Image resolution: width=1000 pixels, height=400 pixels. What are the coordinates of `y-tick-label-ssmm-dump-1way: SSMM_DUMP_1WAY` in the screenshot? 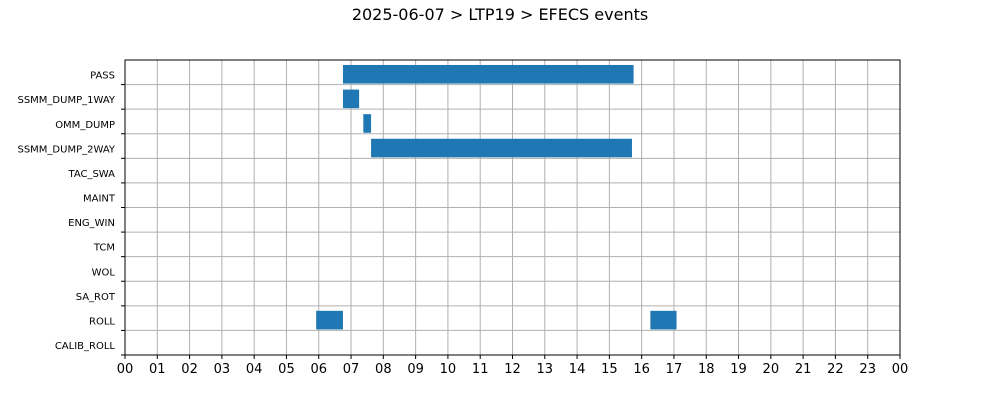 It's located at (66, 100).